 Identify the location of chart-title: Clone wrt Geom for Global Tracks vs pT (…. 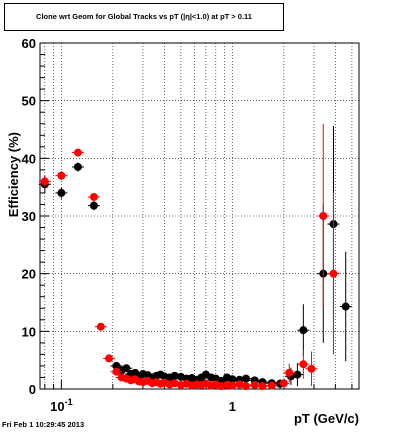
(144, 16).